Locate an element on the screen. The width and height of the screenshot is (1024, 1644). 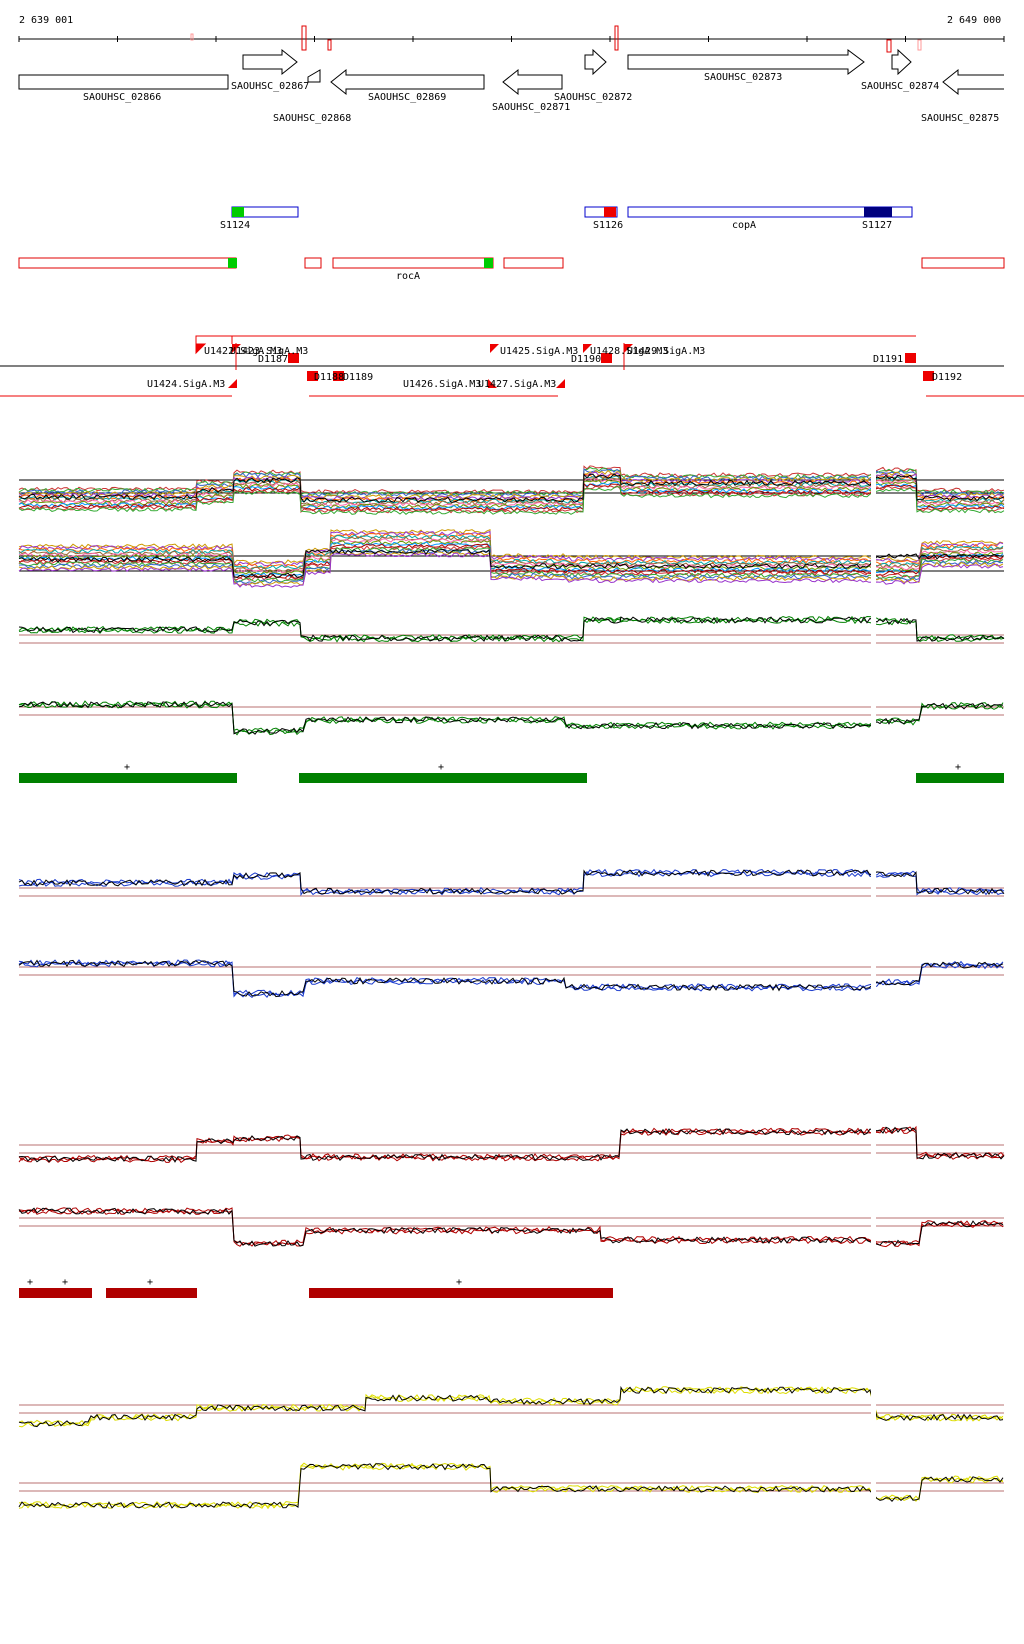
feature-roca-label: rocA is located at coordinates (408, 276).